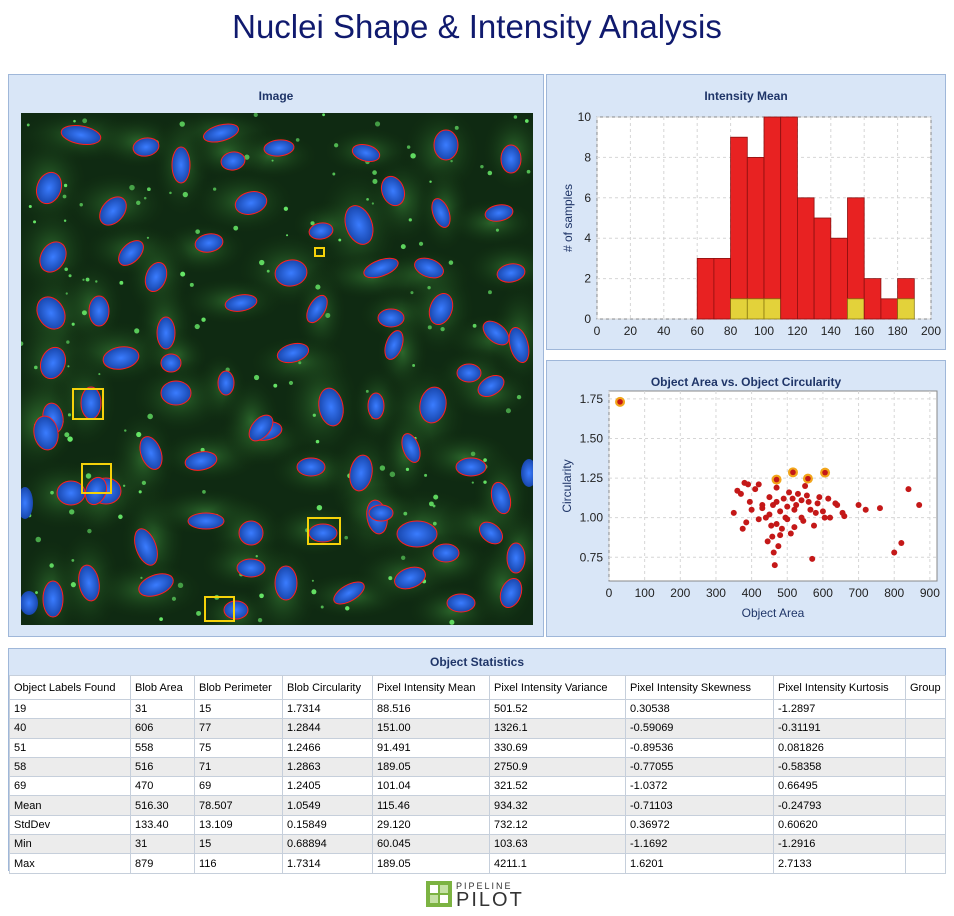  I want to click on column-header: Group, so click(925, 687).